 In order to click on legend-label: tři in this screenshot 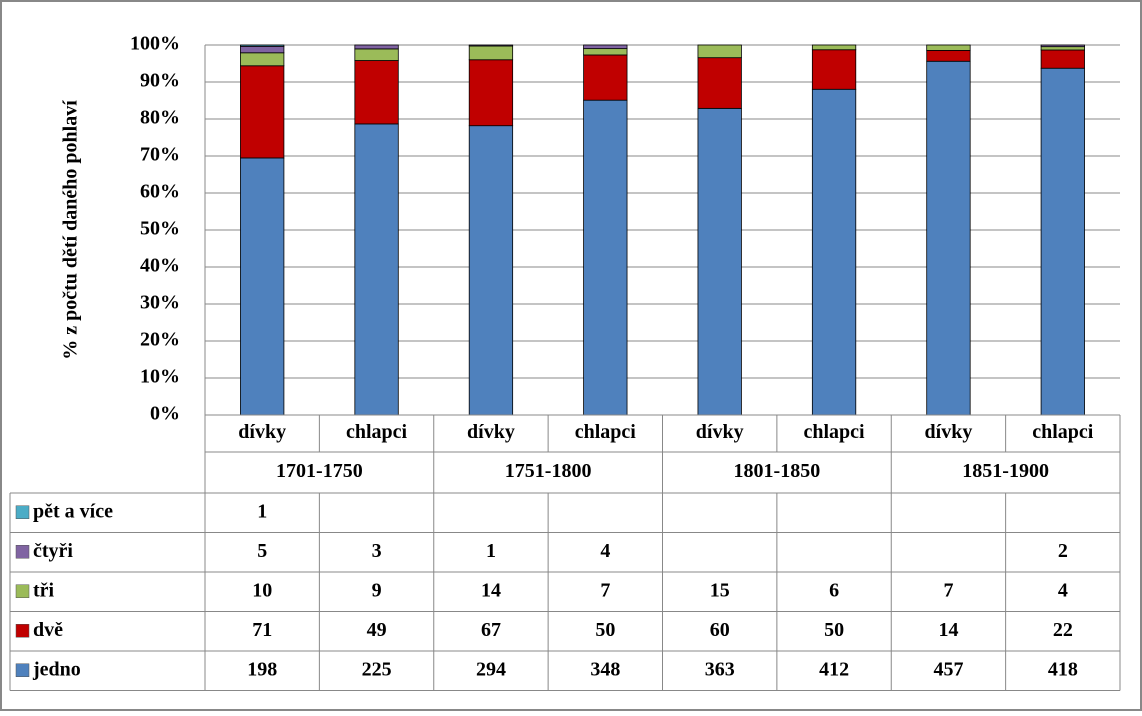, I will do `click(44, 590)`.